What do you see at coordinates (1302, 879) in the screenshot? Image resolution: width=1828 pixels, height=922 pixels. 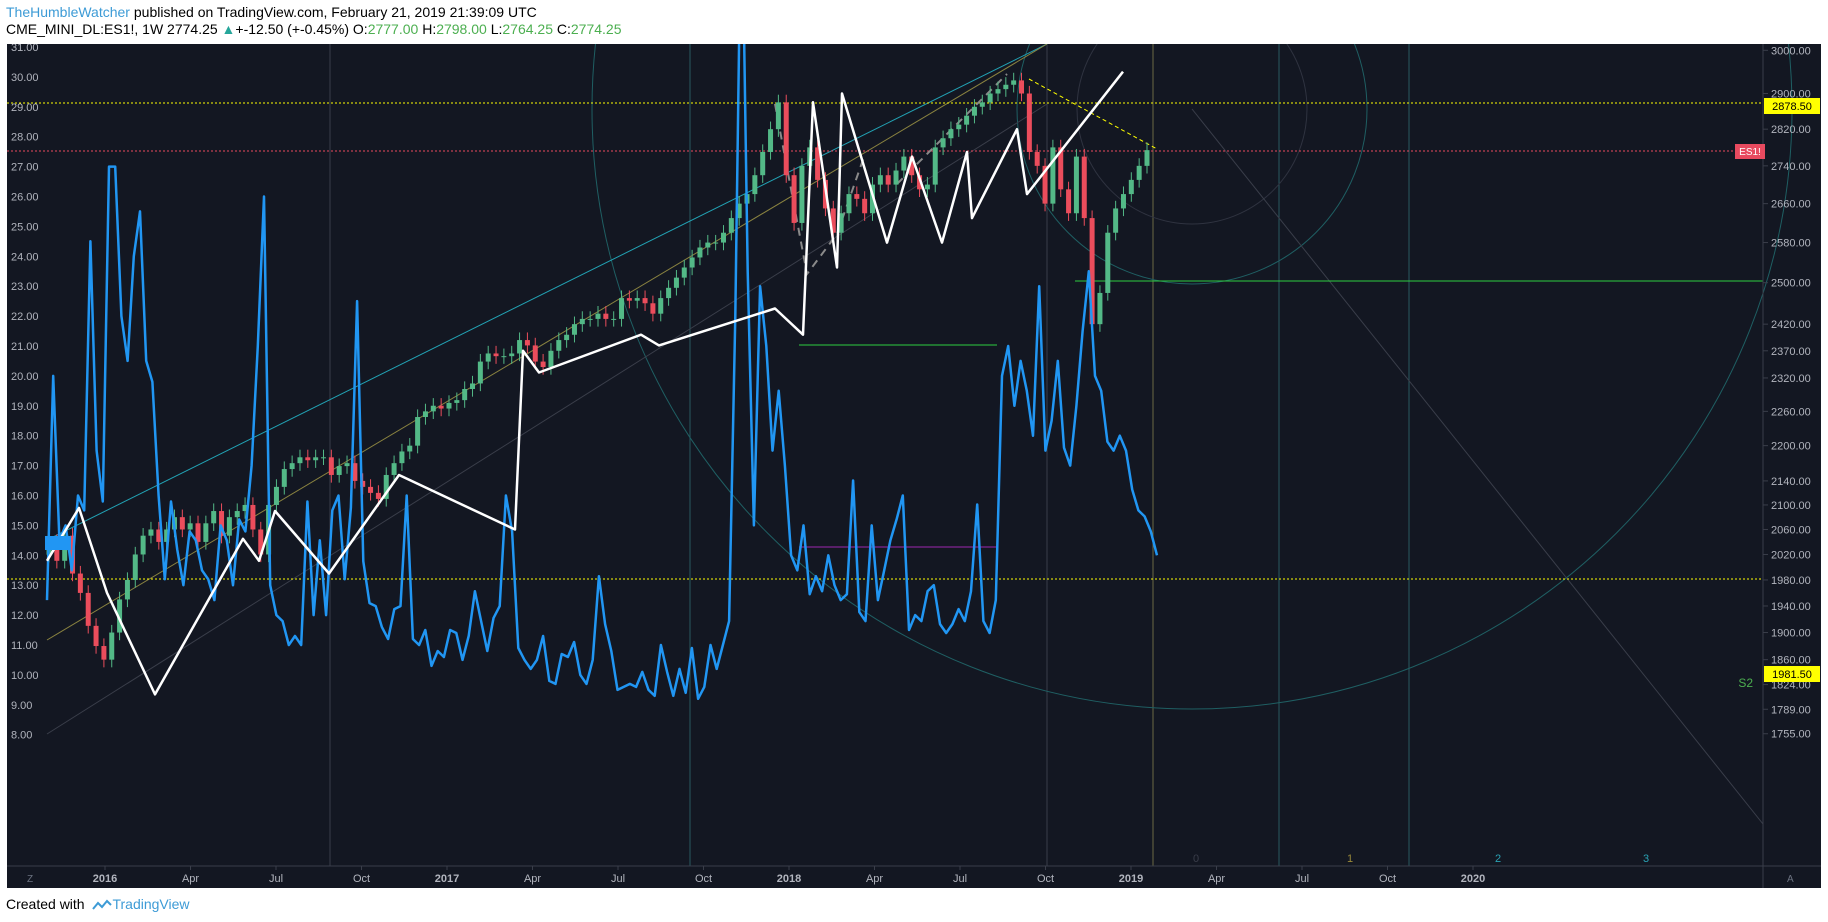 I see `x-axis-tick: Jul` at bounding box center [1302, 879].